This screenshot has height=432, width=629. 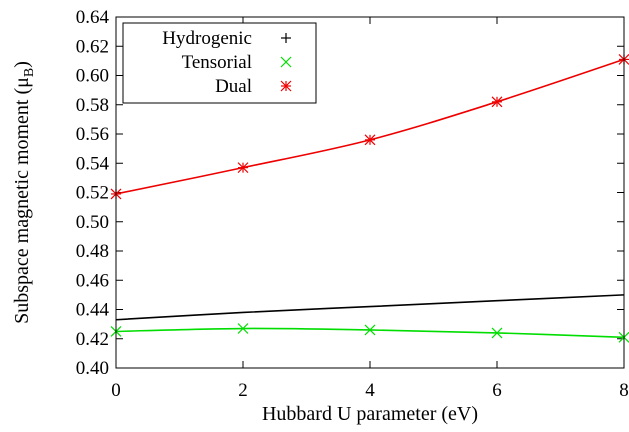 What do you see at coordinates (92, 46) in the screenshot?
I see `y-tick-label: 0.62` at bounding box center [92, 46].